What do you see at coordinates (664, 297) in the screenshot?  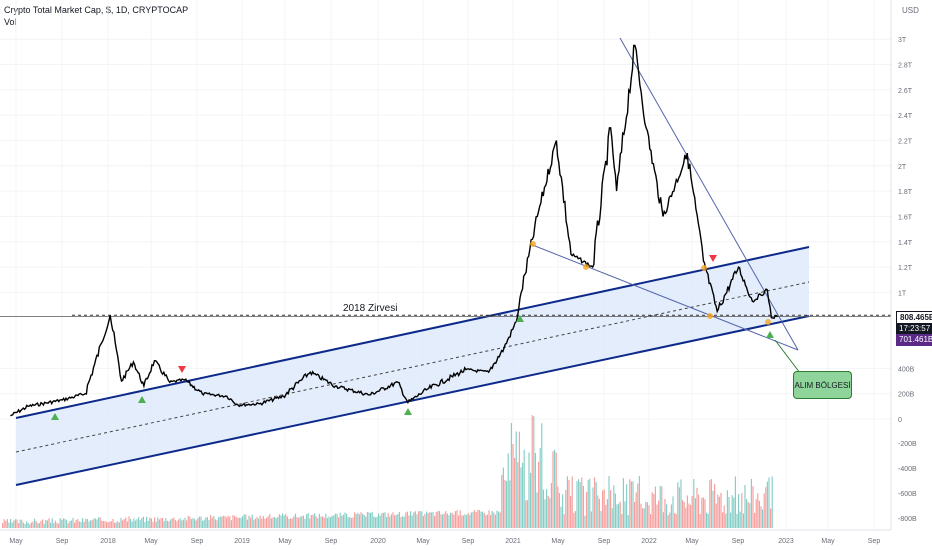 I see `trend-line-support` at bounding box center [664, 297].